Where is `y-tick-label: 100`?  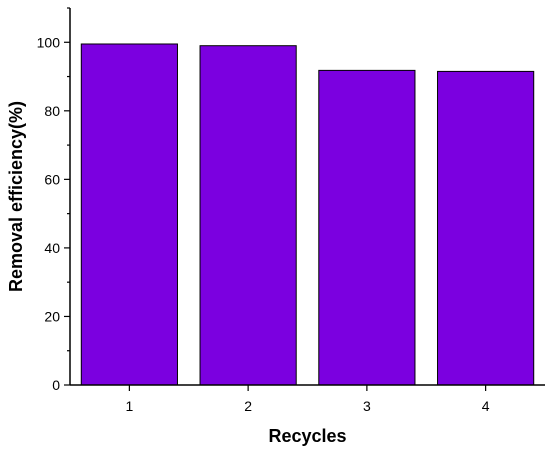 y-tick-label: 100 is located at coordinates (49, 42).